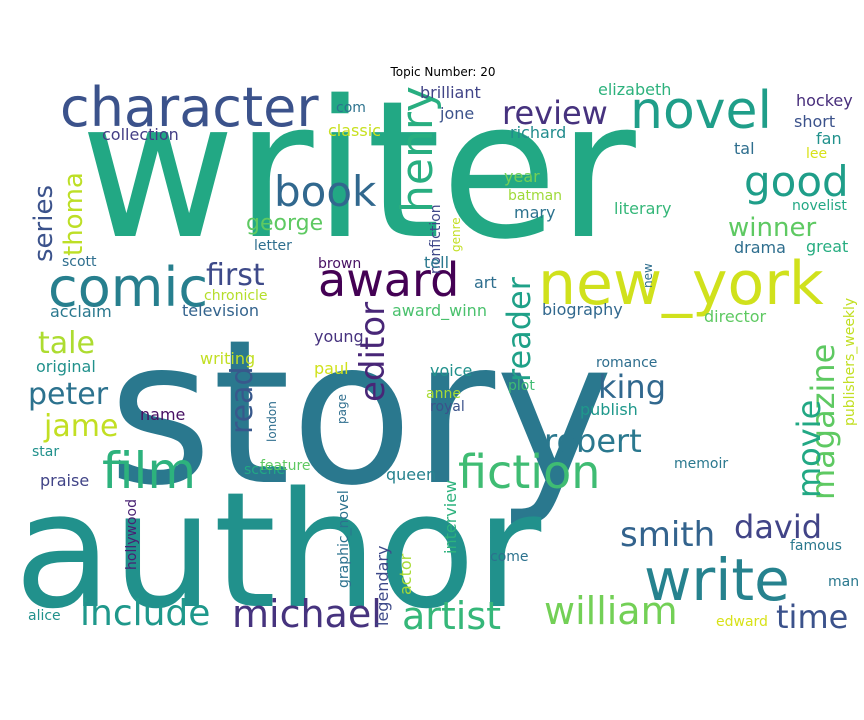 The image size is (864, 720). What do you see at coordinates (534, 212) in the screenshot?
I see `word-mary: mary` at bounding box center [534, 212].